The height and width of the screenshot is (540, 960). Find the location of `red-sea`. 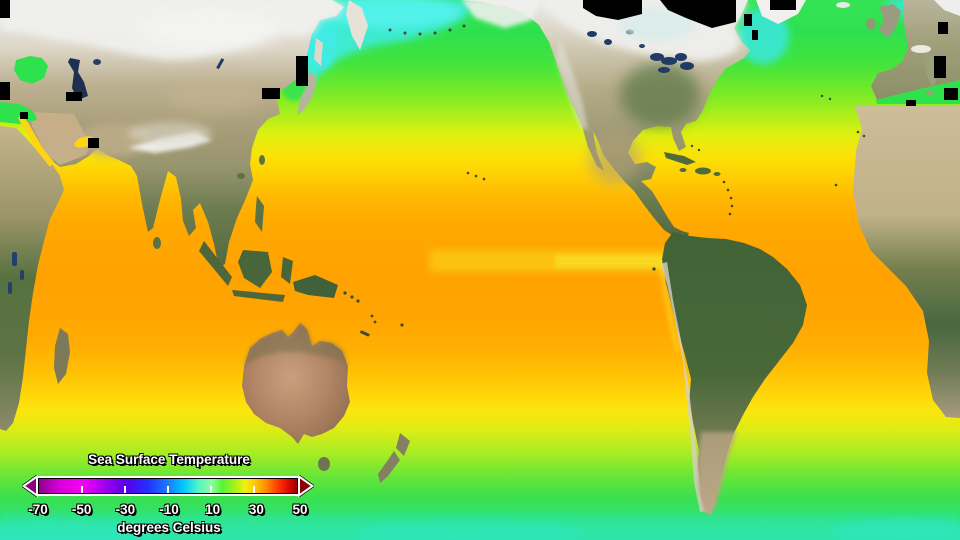

red-sea is located at coordinates (36, 140).